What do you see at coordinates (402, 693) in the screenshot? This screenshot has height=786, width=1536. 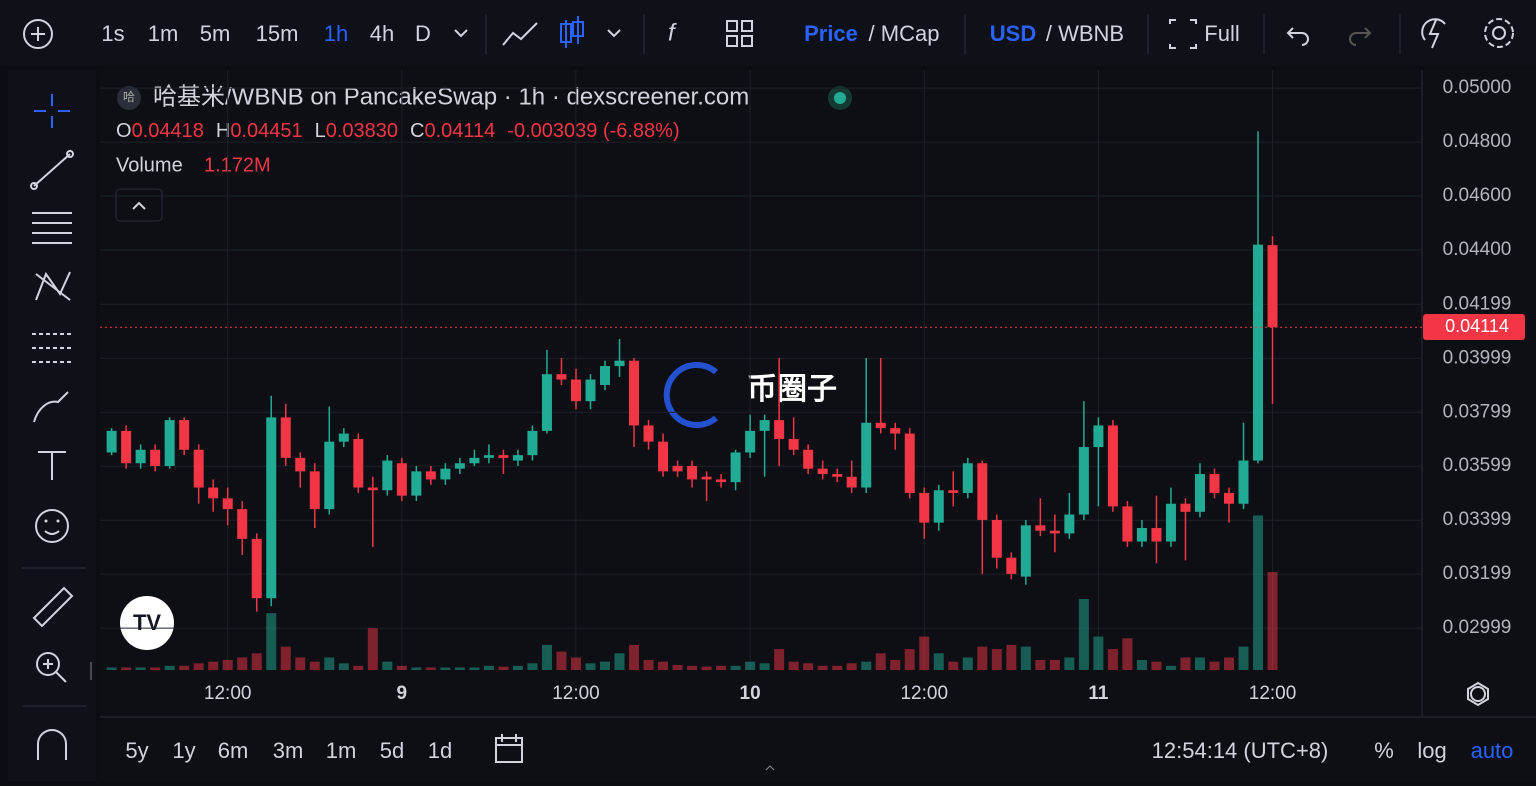 I see `x-tick-label: 9` at bounding box center [402, 693].